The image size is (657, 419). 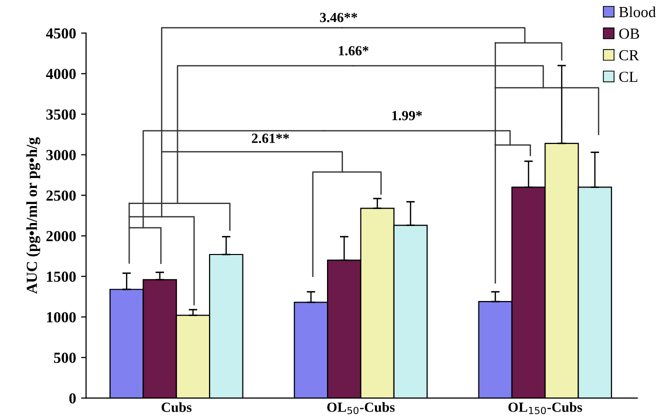 What do you see at coordinates (61, 33) in the screenshot?
I see `y-tick-label: 4500` at bounding box center [61, 33].